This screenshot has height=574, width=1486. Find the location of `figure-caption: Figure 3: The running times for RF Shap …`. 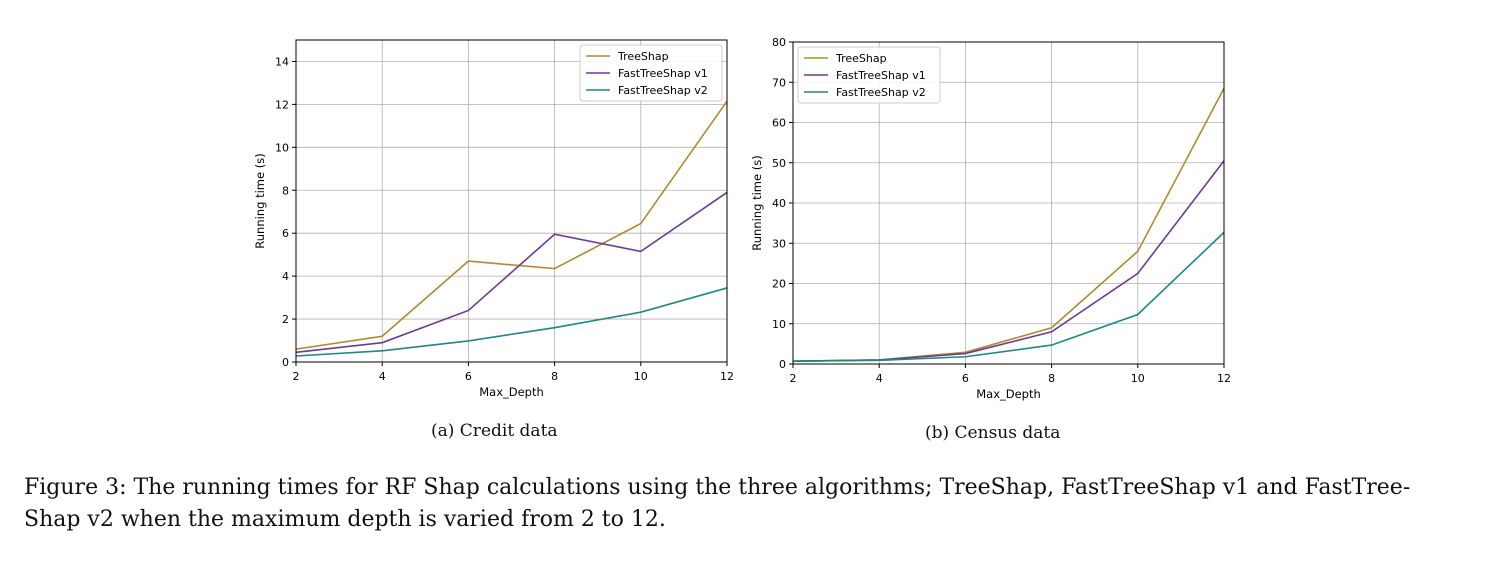

figure-caption: Figure 3: The running times for RF Shap … is located at coordinates (717, 503).